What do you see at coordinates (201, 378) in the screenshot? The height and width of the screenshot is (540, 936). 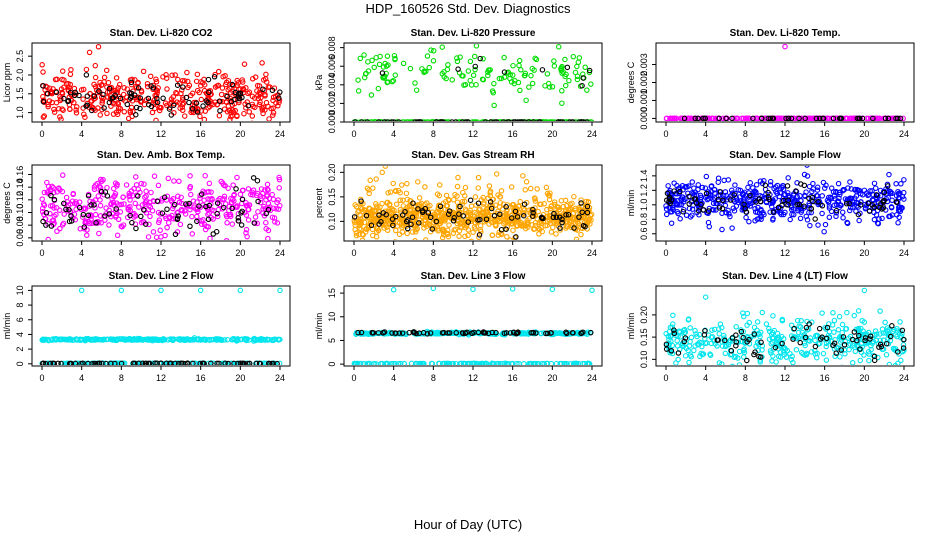 I see `x-tick-label: 16` at bounding box center [201, 378].